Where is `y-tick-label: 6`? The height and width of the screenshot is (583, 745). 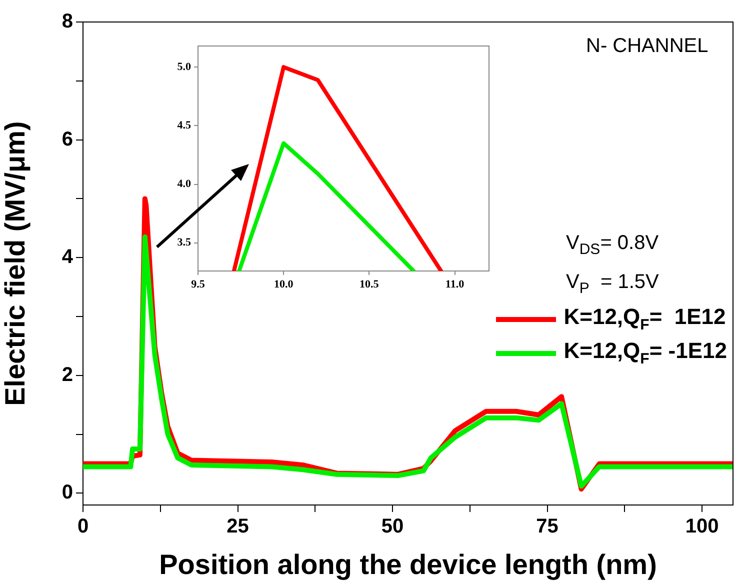
y-tick-label: 6 is located at coordinates (67, 139).